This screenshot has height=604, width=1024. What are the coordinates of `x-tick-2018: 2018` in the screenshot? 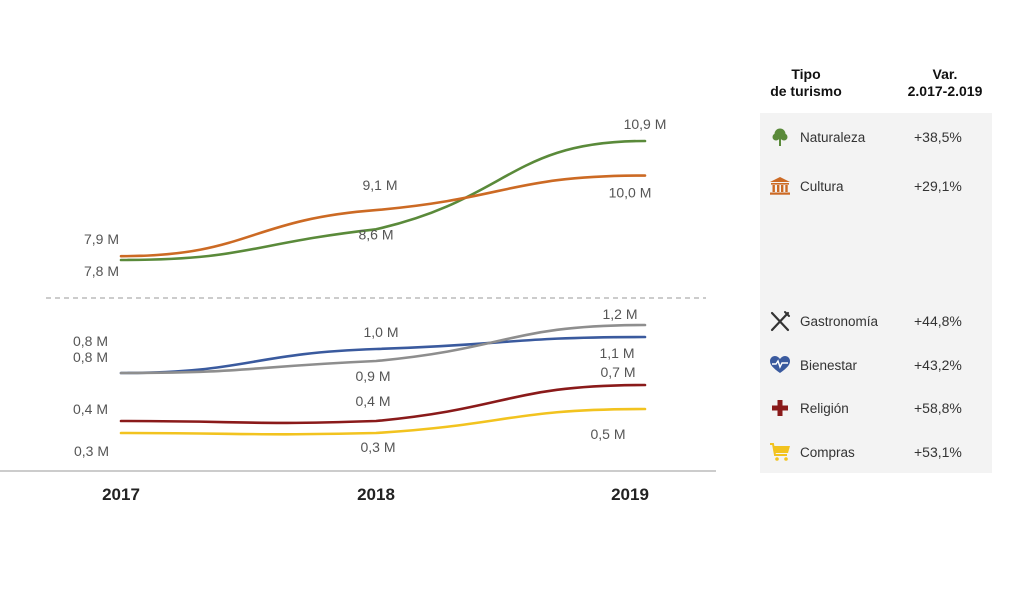 It's located at (376, 494).